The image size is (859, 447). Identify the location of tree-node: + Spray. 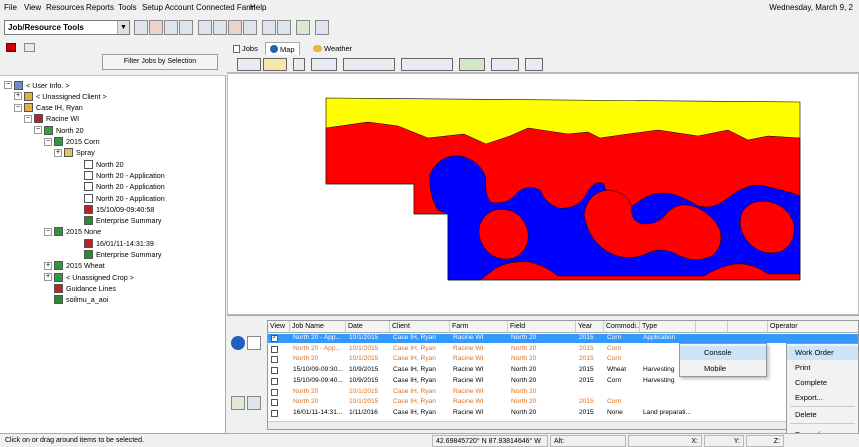
(74, 153).